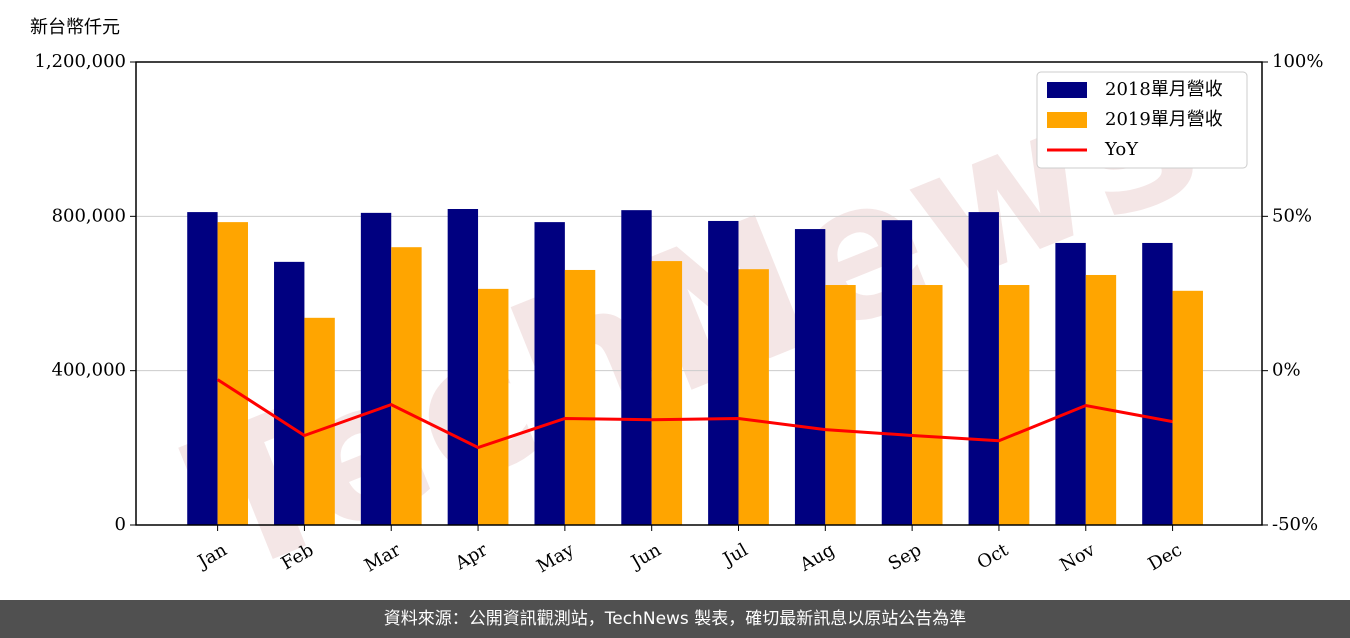 This screenshot has height=638, width=1350. Describe the element at coordinates (120, 524) in the screenshot. I see `y-tick-label: 0` at that location.